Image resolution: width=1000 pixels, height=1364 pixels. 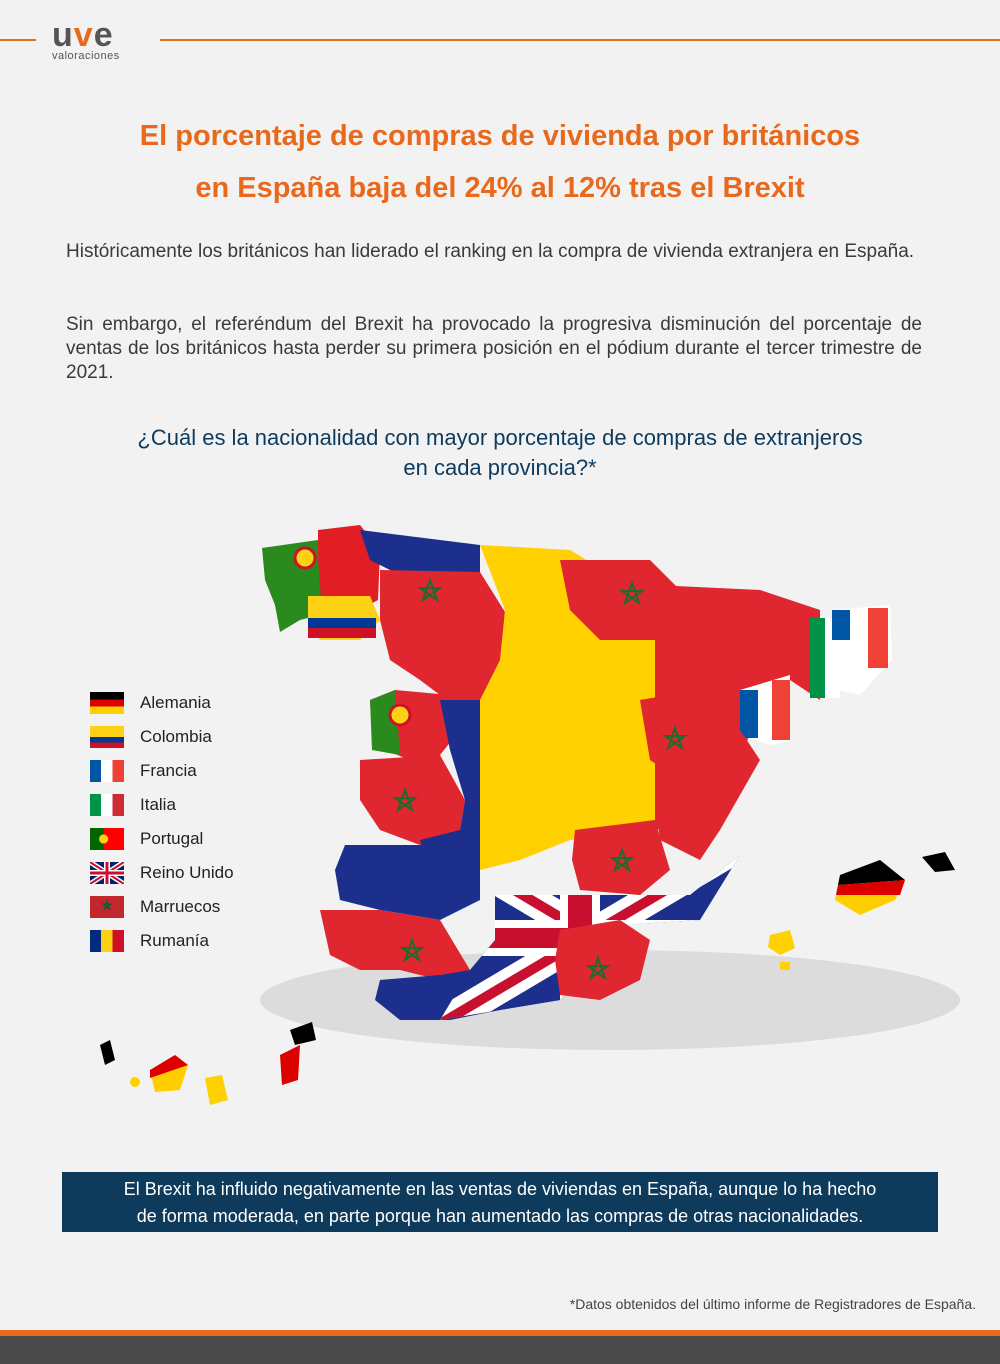 I want to click on legend-label: Portugal, so click(x=172, y=838).